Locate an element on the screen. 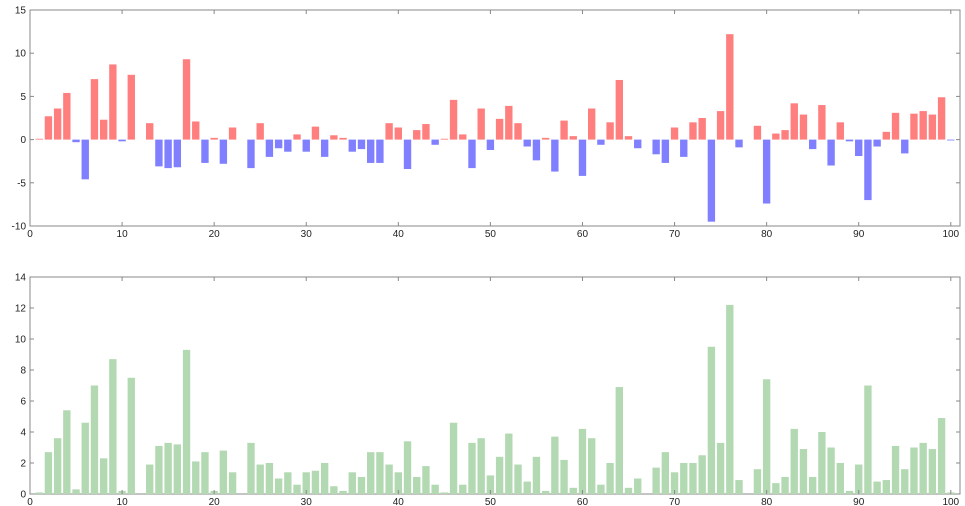  y-tick-label: 14 is located at coordinates (21, 278).